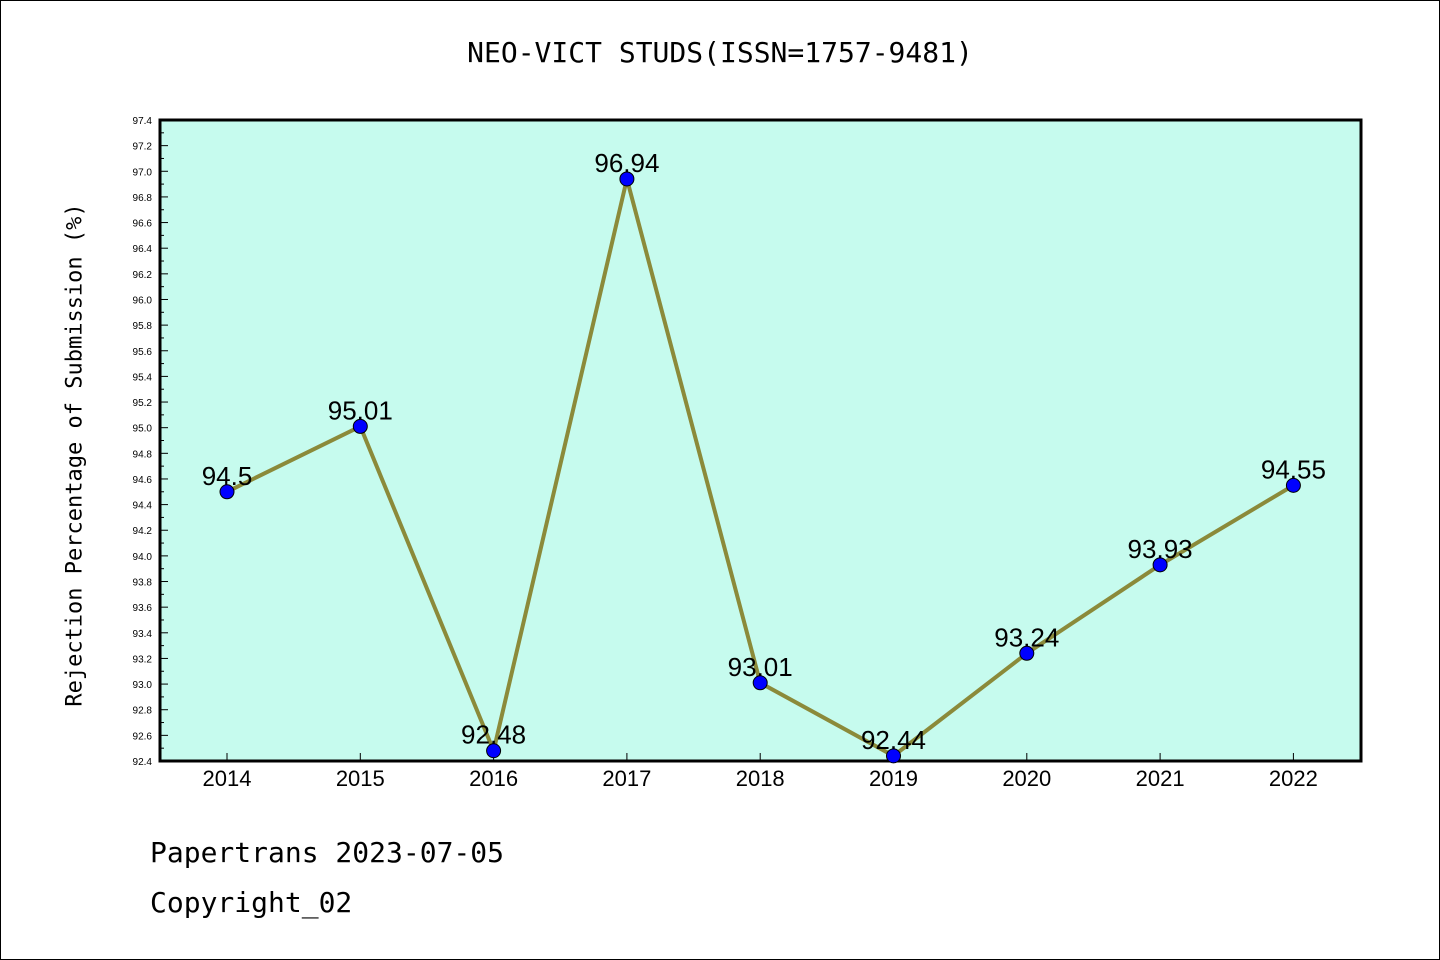 This screenshot has width=1440, height=960. Describe the element at coordinates (143, 198) in the screenshot. I see `y-tick-label: 96.8` at that location.